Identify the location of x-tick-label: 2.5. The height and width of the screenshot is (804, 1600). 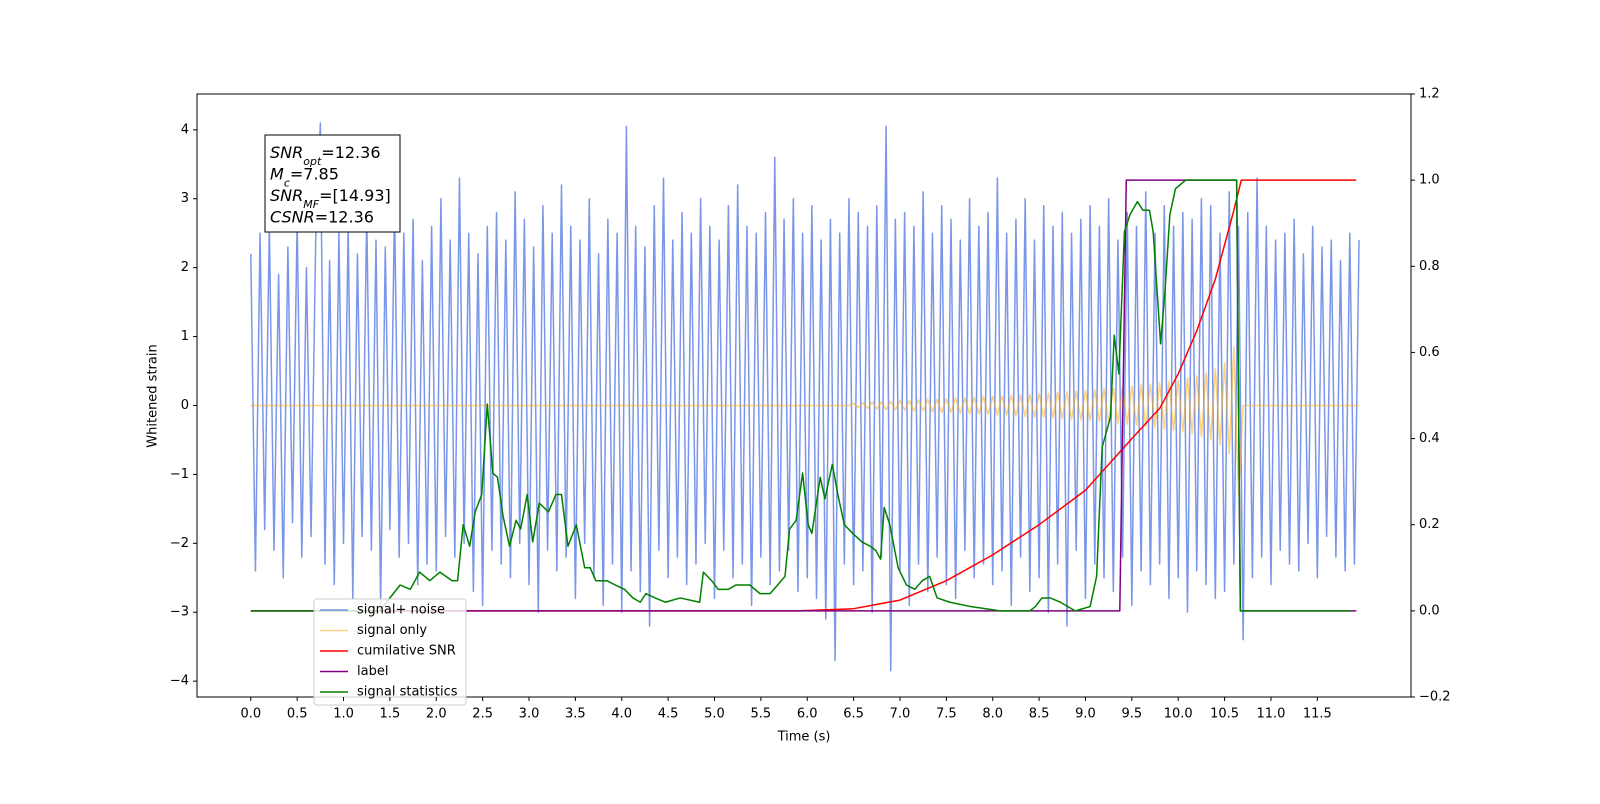
(482, 714).